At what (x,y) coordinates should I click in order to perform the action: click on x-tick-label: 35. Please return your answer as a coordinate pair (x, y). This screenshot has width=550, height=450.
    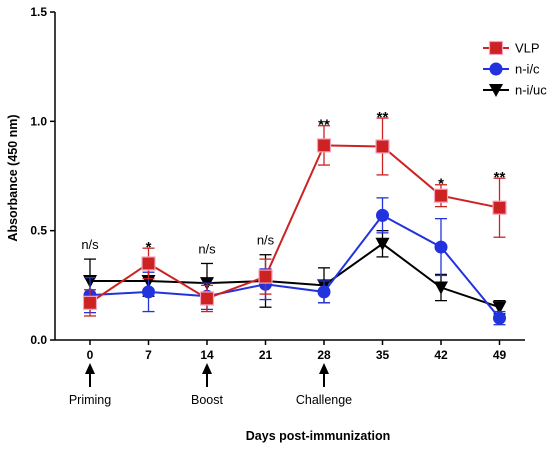
    Looking at the image, I should click on (383, 355).